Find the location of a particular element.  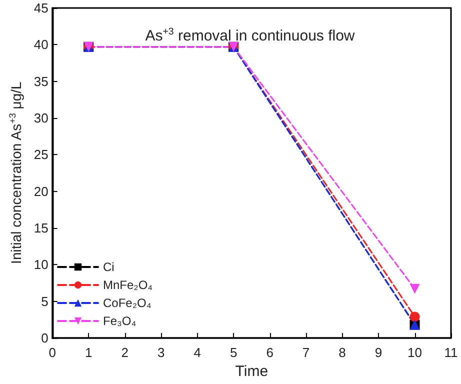

x-tick-label: 6 is located at coordinates (270, 352).